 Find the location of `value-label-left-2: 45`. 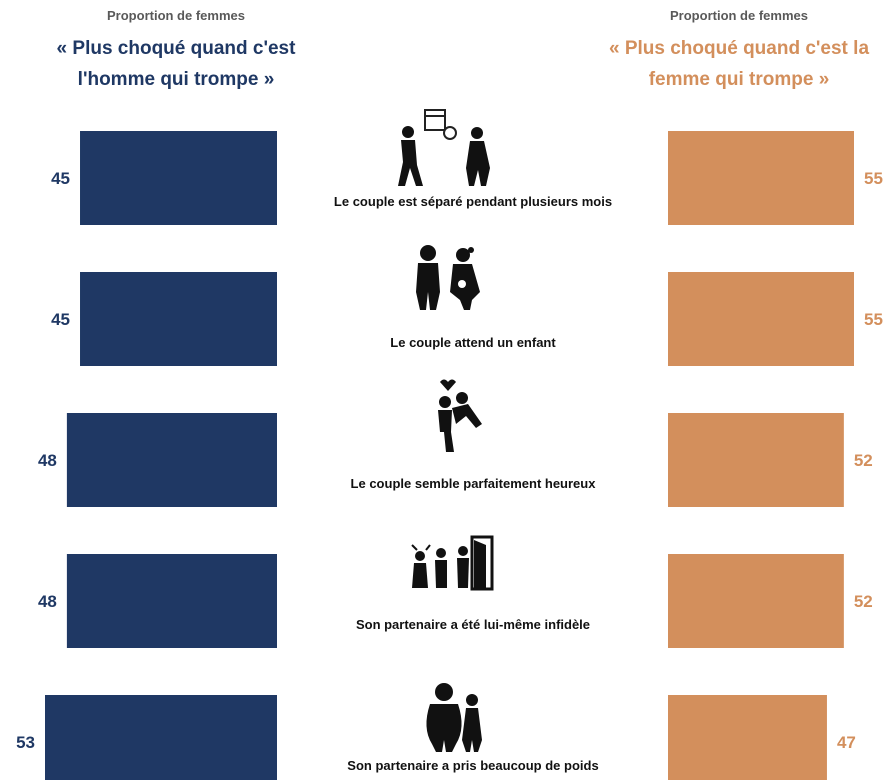

value-label-left-2: 45 is located at coordinates (60, 319).